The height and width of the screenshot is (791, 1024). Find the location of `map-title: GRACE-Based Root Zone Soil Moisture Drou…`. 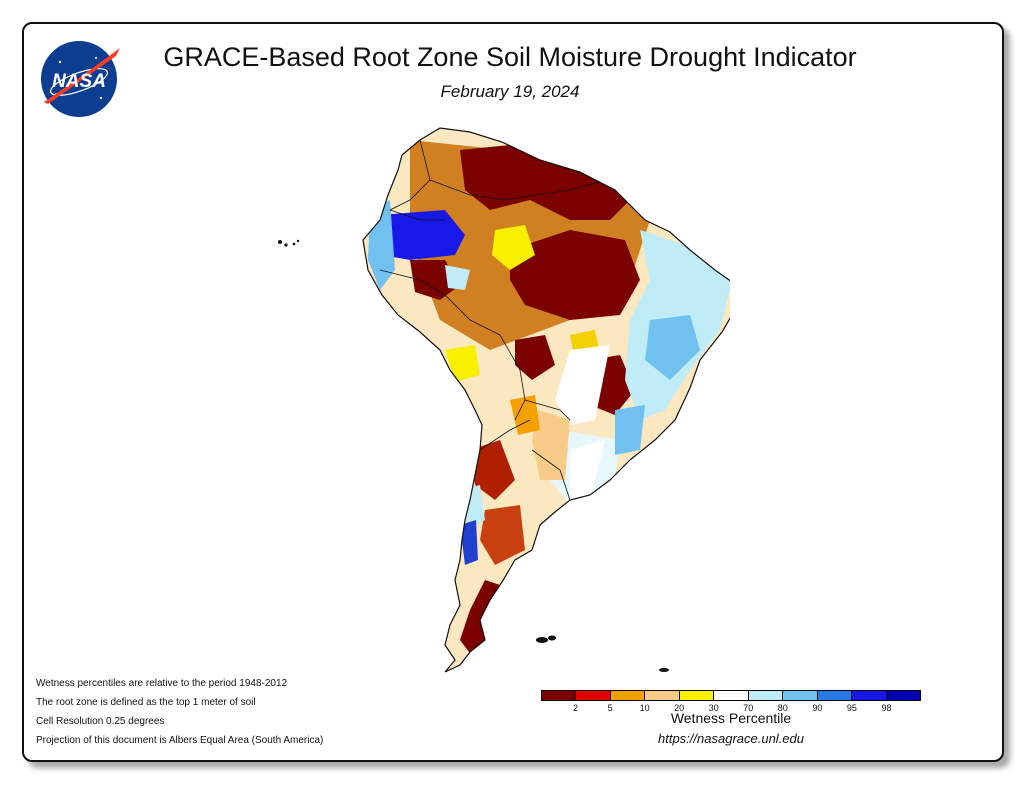

map-title: GRACE-Based Root Zone Soil Moisture Drou… is located at coordinates (510, 57).